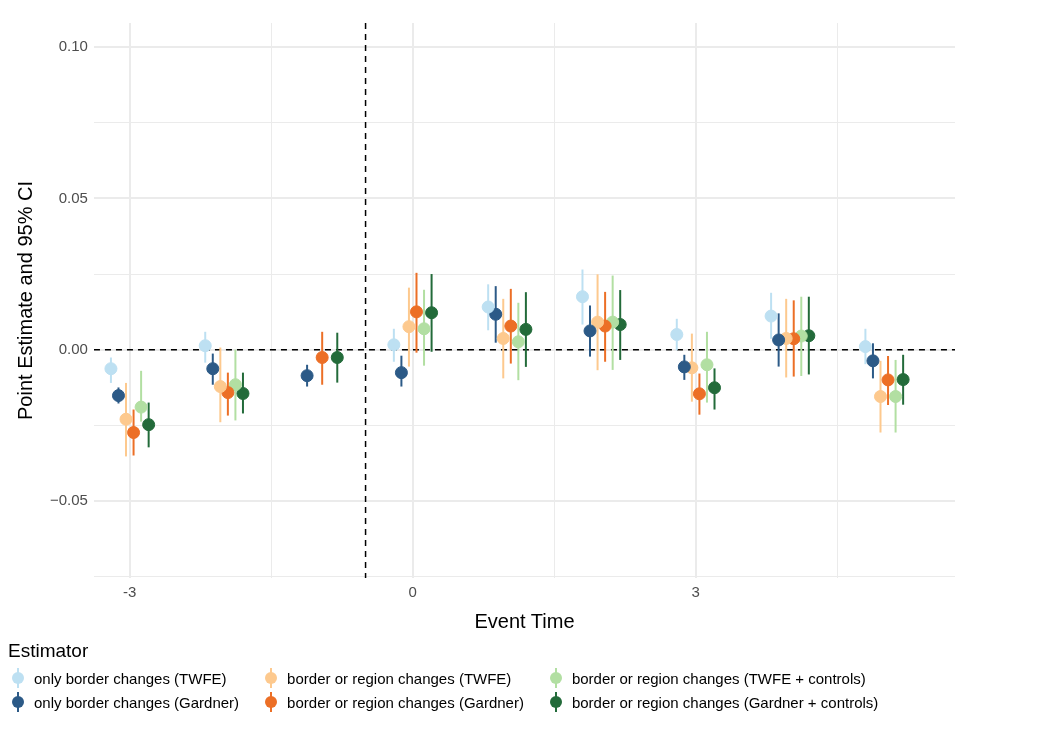 The width and height of the screenshot is (1043, 742). I want to click on legend-label: border or region changes (TWFE), so click(399, 678).